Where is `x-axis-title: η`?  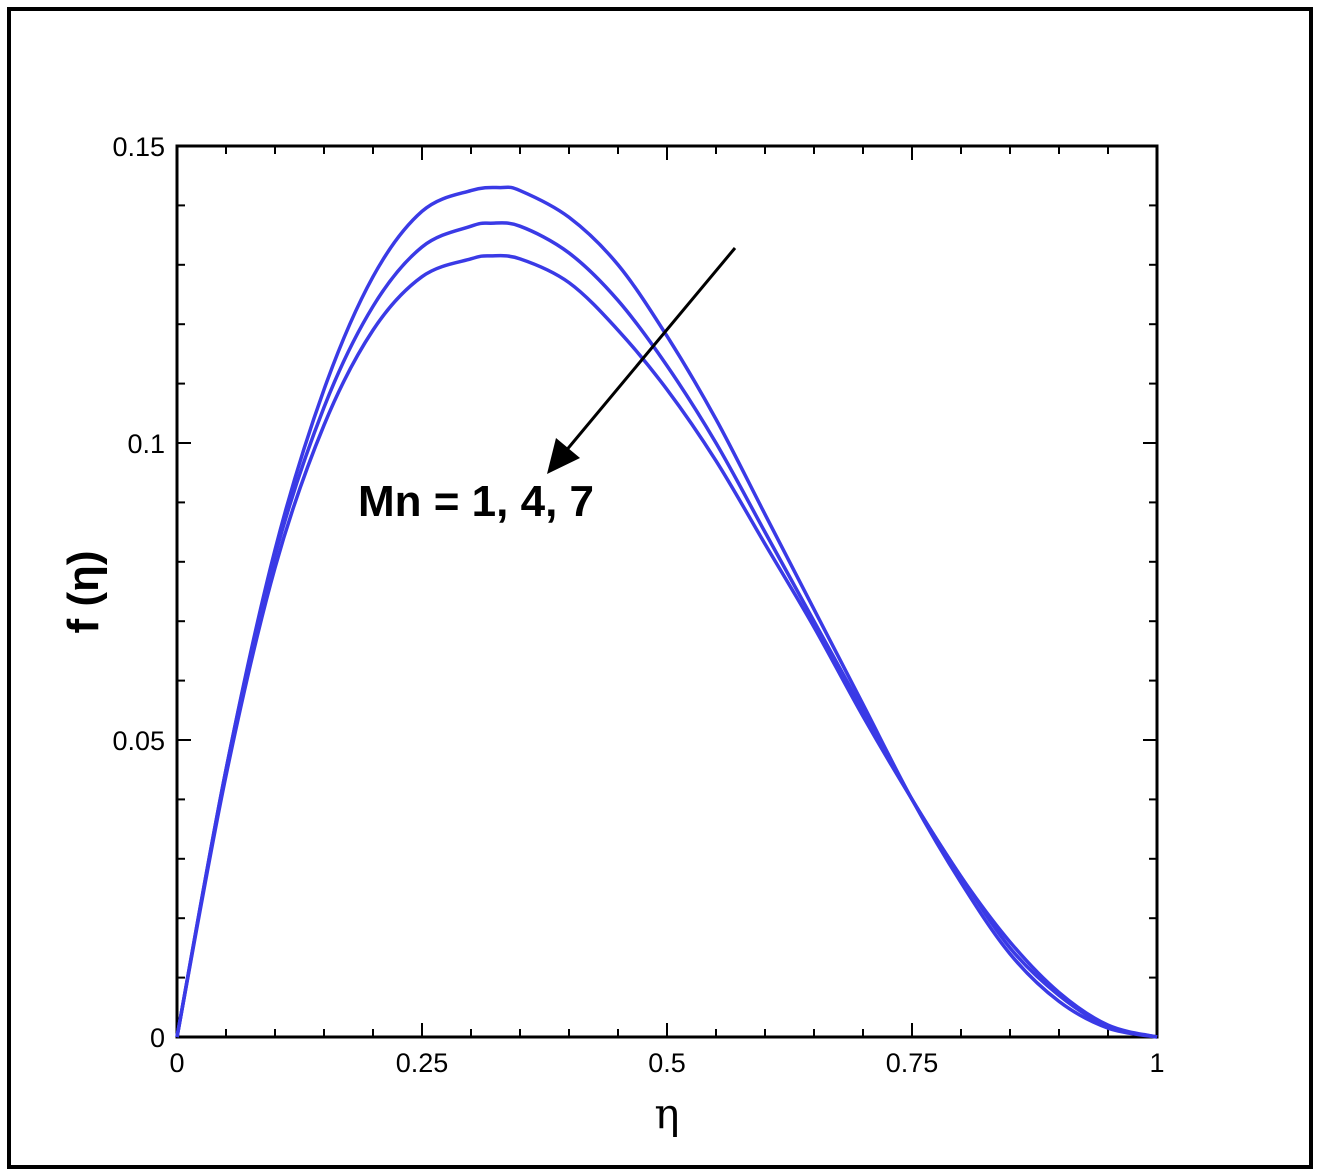
x-axis-title: η is located at coordinates (666, 1113).